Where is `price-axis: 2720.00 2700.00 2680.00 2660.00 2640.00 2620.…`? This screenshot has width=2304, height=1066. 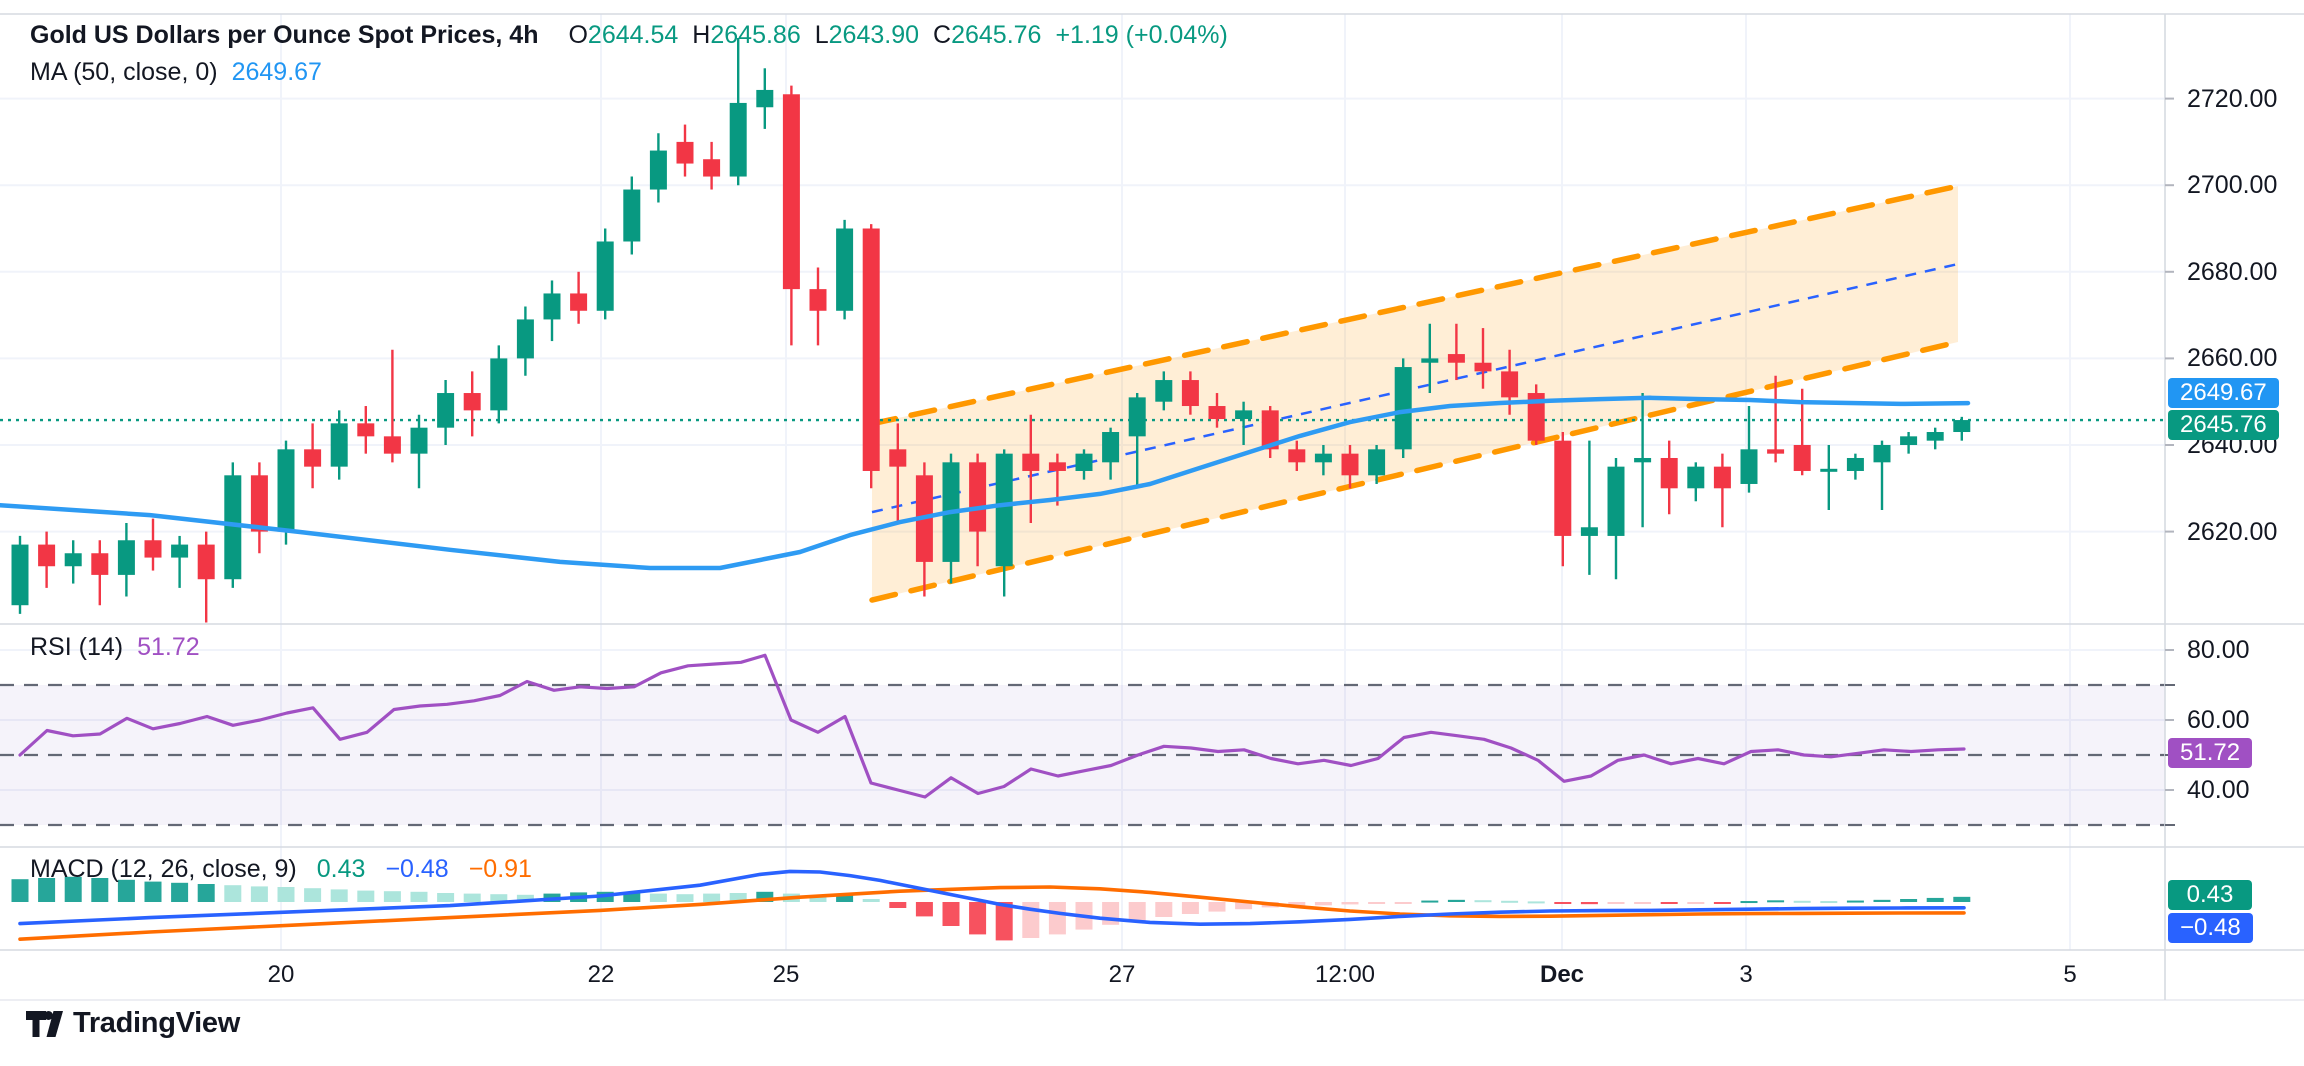 price-axis: 2720.00 2700.00 2680.00 2660.00 2640.00 2620.… is located at coordinates (2234, 500).